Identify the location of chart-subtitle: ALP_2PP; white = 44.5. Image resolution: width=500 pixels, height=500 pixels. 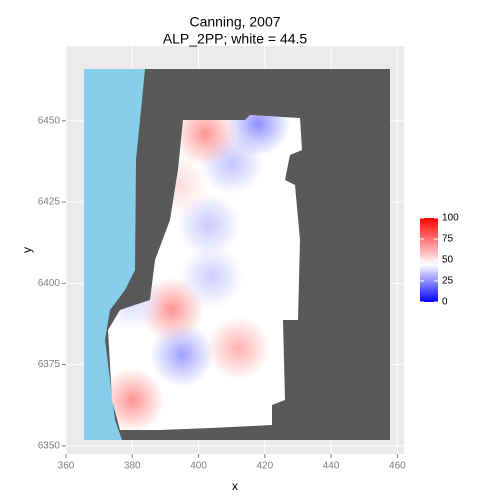
(235, 39).